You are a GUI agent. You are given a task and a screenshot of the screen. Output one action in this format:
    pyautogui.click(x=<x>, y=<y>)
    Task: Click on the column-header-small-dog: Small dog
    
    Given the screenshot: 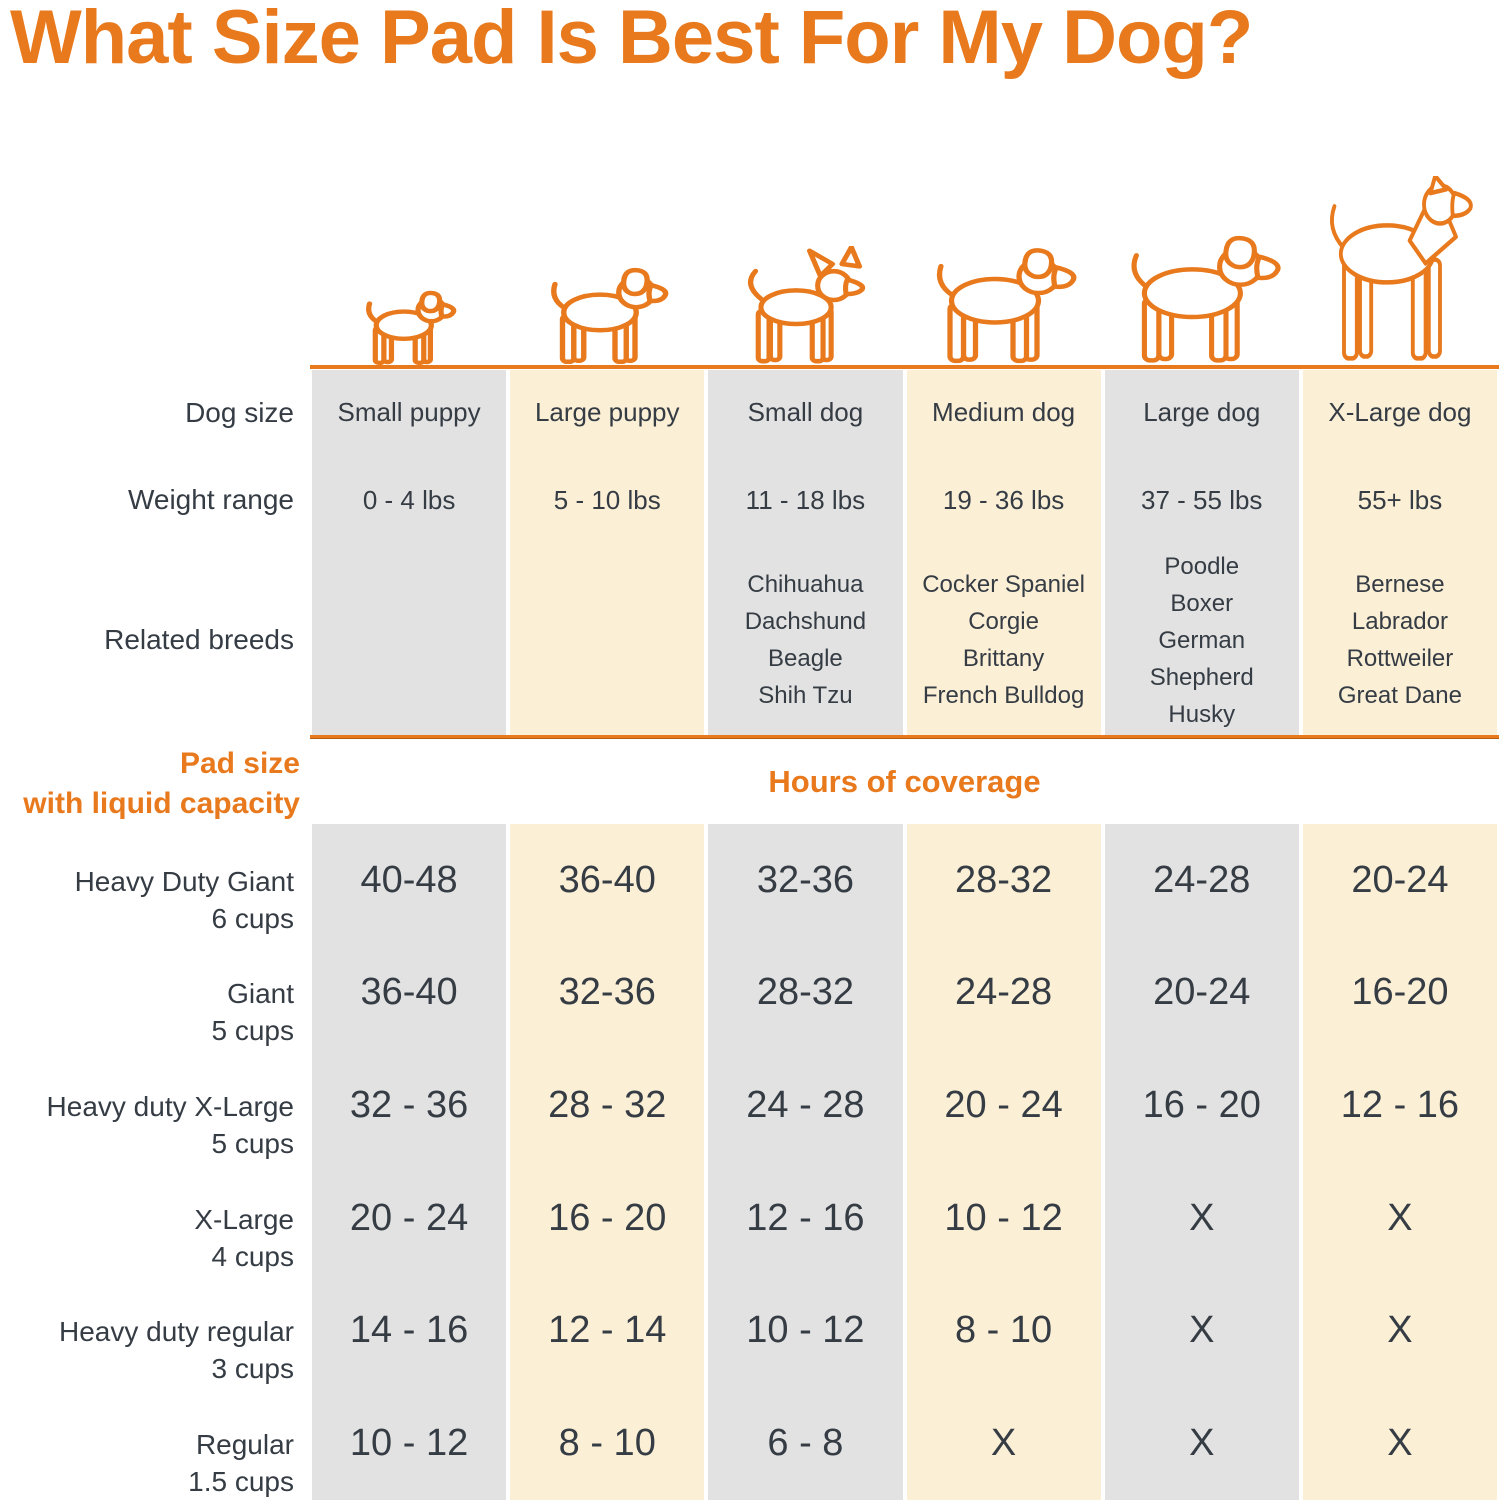 What is the action you would take?
    pyautogui.click(x=805, y=412)
    